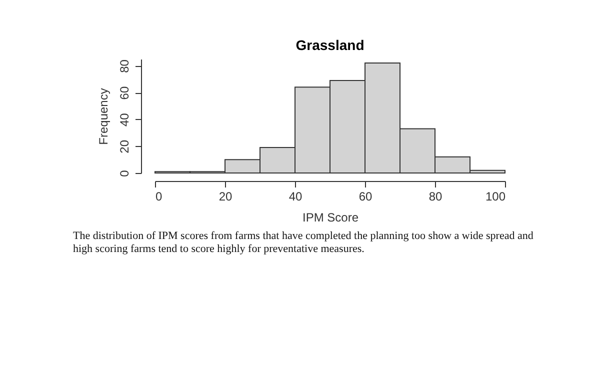 The height and width of the screenshot is (390, 600). Describe the element at coordinates (365, 197) in the screenshot. I see `x-tick-label: 60` at that location.